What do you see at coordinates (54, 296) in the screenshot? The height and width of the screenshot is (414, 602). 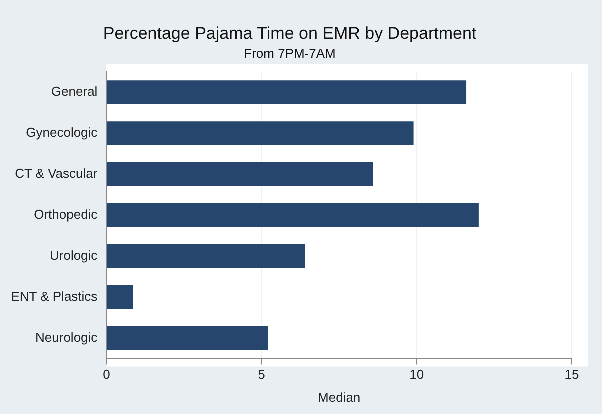 I see `y-tick-label: ENT & Plastics` at bounding box center [54, 296].